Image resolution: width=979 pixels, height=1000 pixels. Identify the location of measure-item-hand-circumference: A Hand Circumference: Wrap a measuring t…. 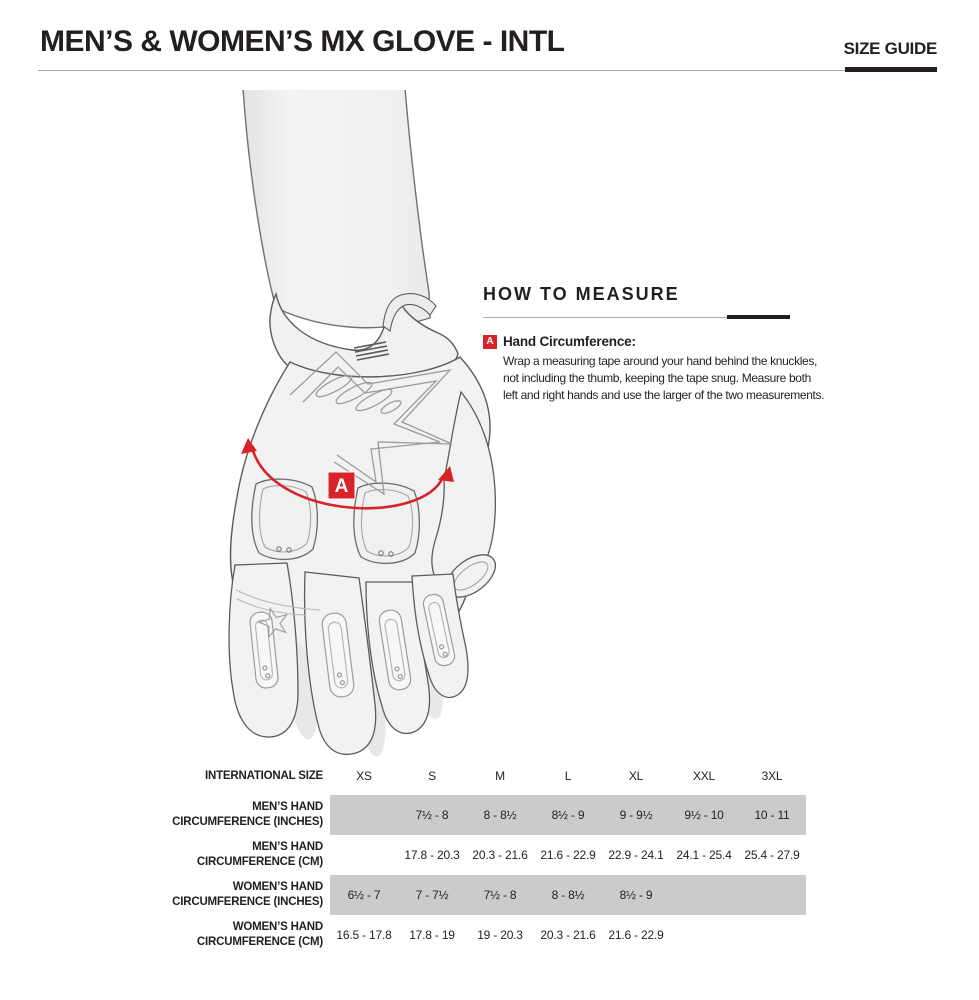
(723, 369).